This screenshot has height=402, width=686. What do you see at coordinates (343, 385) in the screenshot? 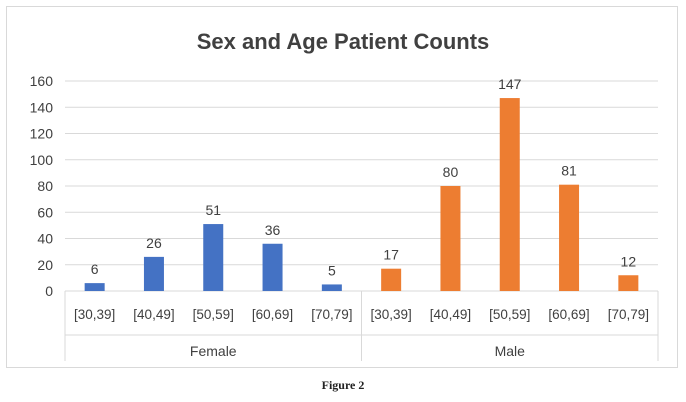
I see `figure-caption: Figure 2` at bounding box center [343, 385].